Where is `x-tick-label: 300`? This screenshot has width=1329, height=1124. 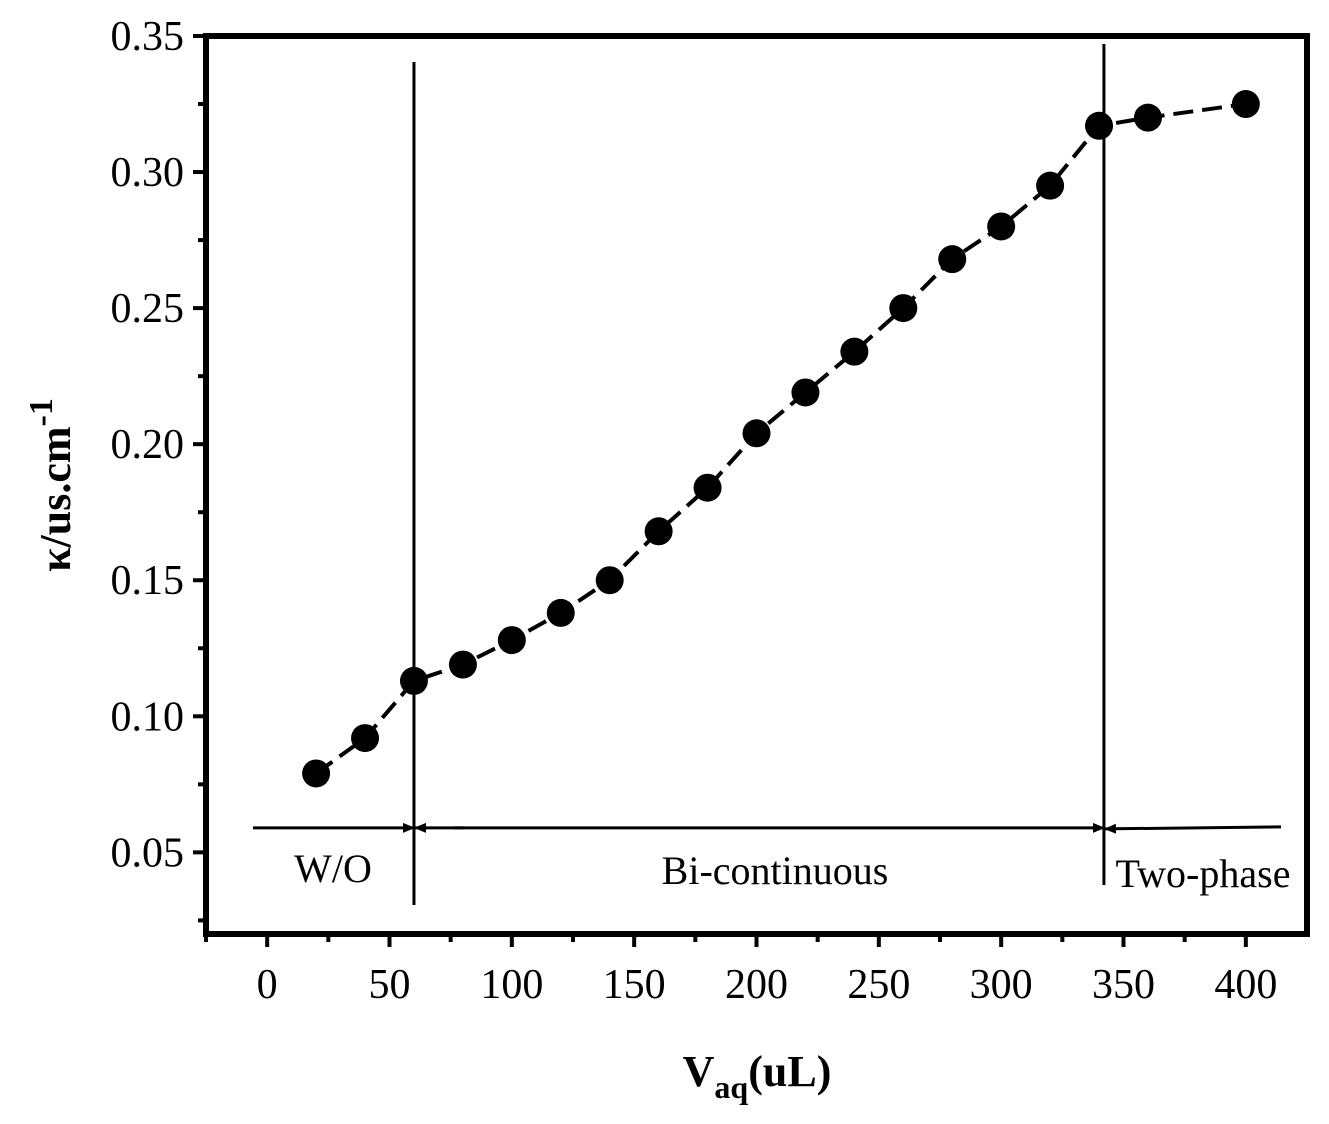
x-tick-label: 300 is located at coordinates (1001, 985).